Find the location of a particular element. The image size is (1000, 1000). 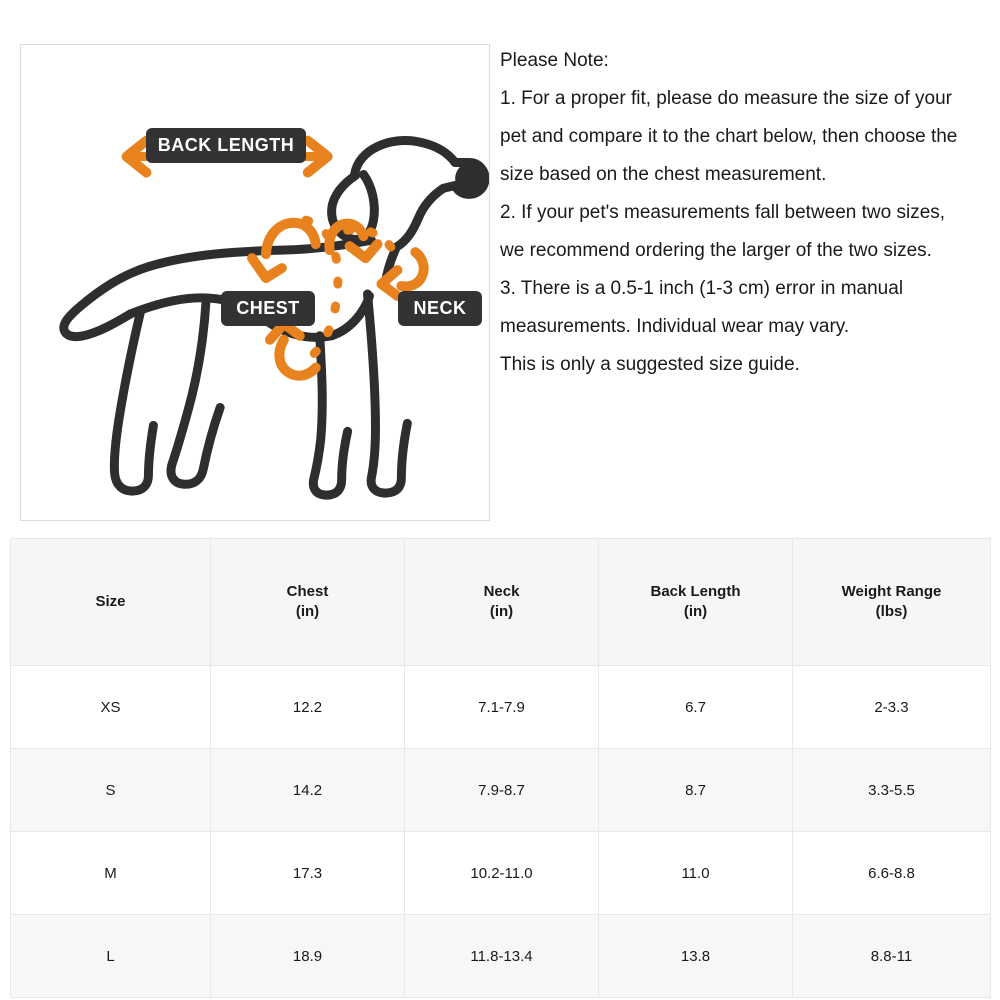

column-header-chest-label: Chest is located at coordinates (307, 591).